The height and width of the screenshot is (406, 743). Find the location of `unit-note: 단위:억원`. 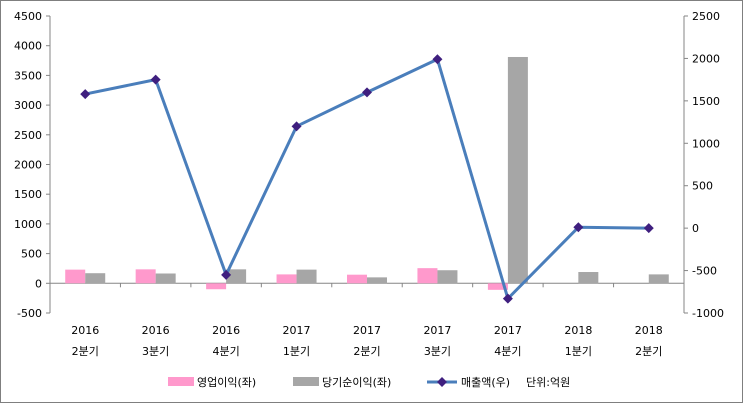

unit-note: 단위:억원 is located at coordinates (548, 382).